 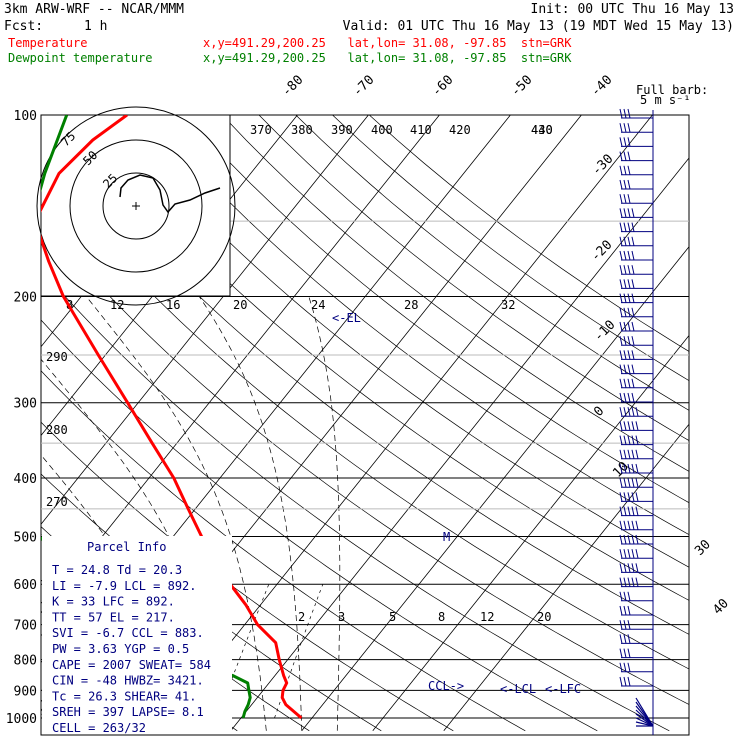 I want to click on isotherm-label: 40, so click(x=721, y=607).